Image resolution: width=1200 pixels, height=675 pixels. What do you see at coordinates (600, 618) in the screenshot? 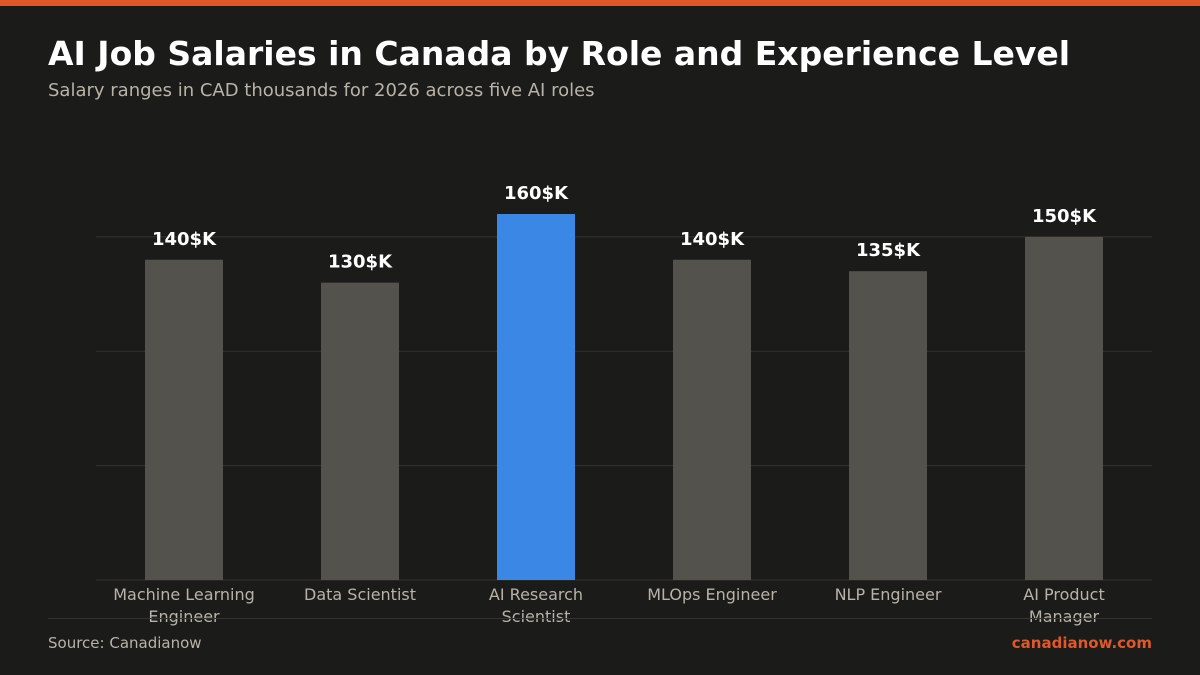
I see `footer-divider` at bounding box center [600, 618].